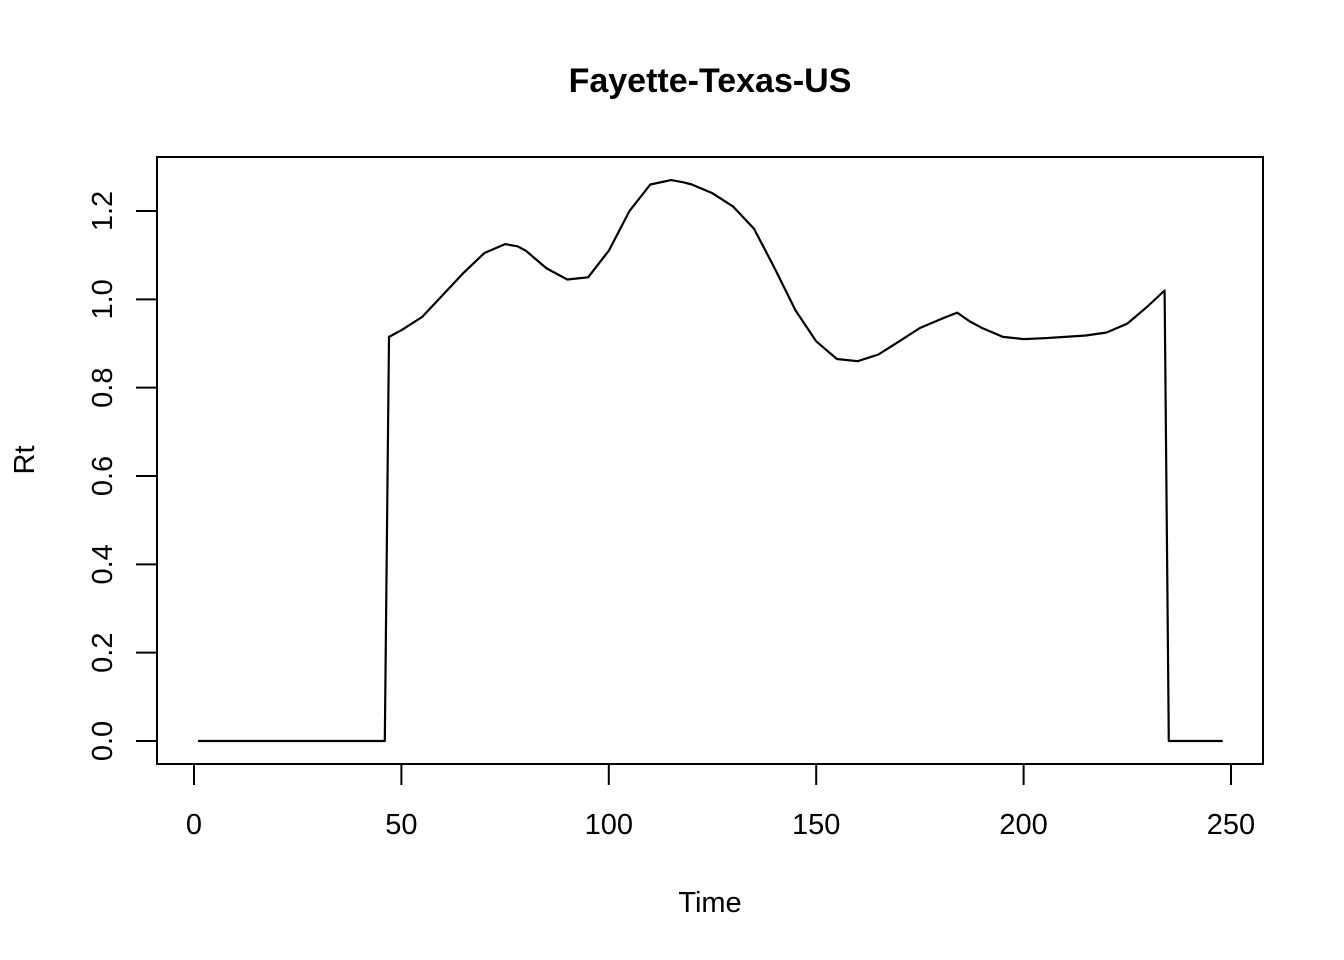 Image resolution: width=1344 pixels, height=960 pixels. What do you see at coordinates (25, 460) in the screenshot?
I see `y-axis-label: Rt` at bounding box center [25, 460].